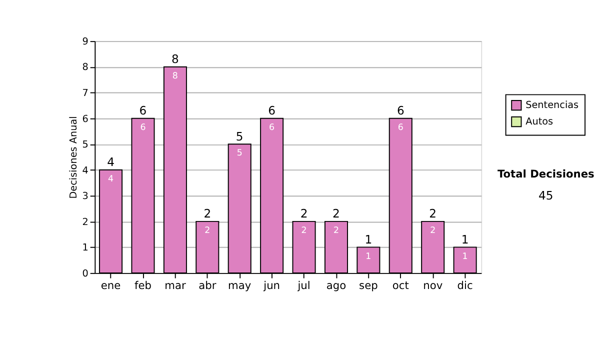  I want to click on x-tick-label: may, so click(240, 285).